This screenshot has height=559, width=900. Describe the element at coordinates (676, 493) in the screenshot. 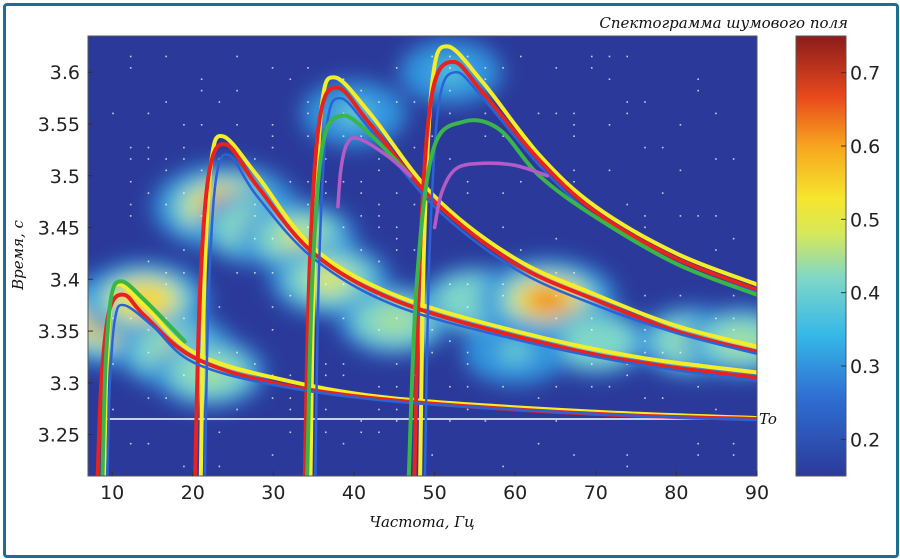

I see `x-tick-label: 80` at that location.